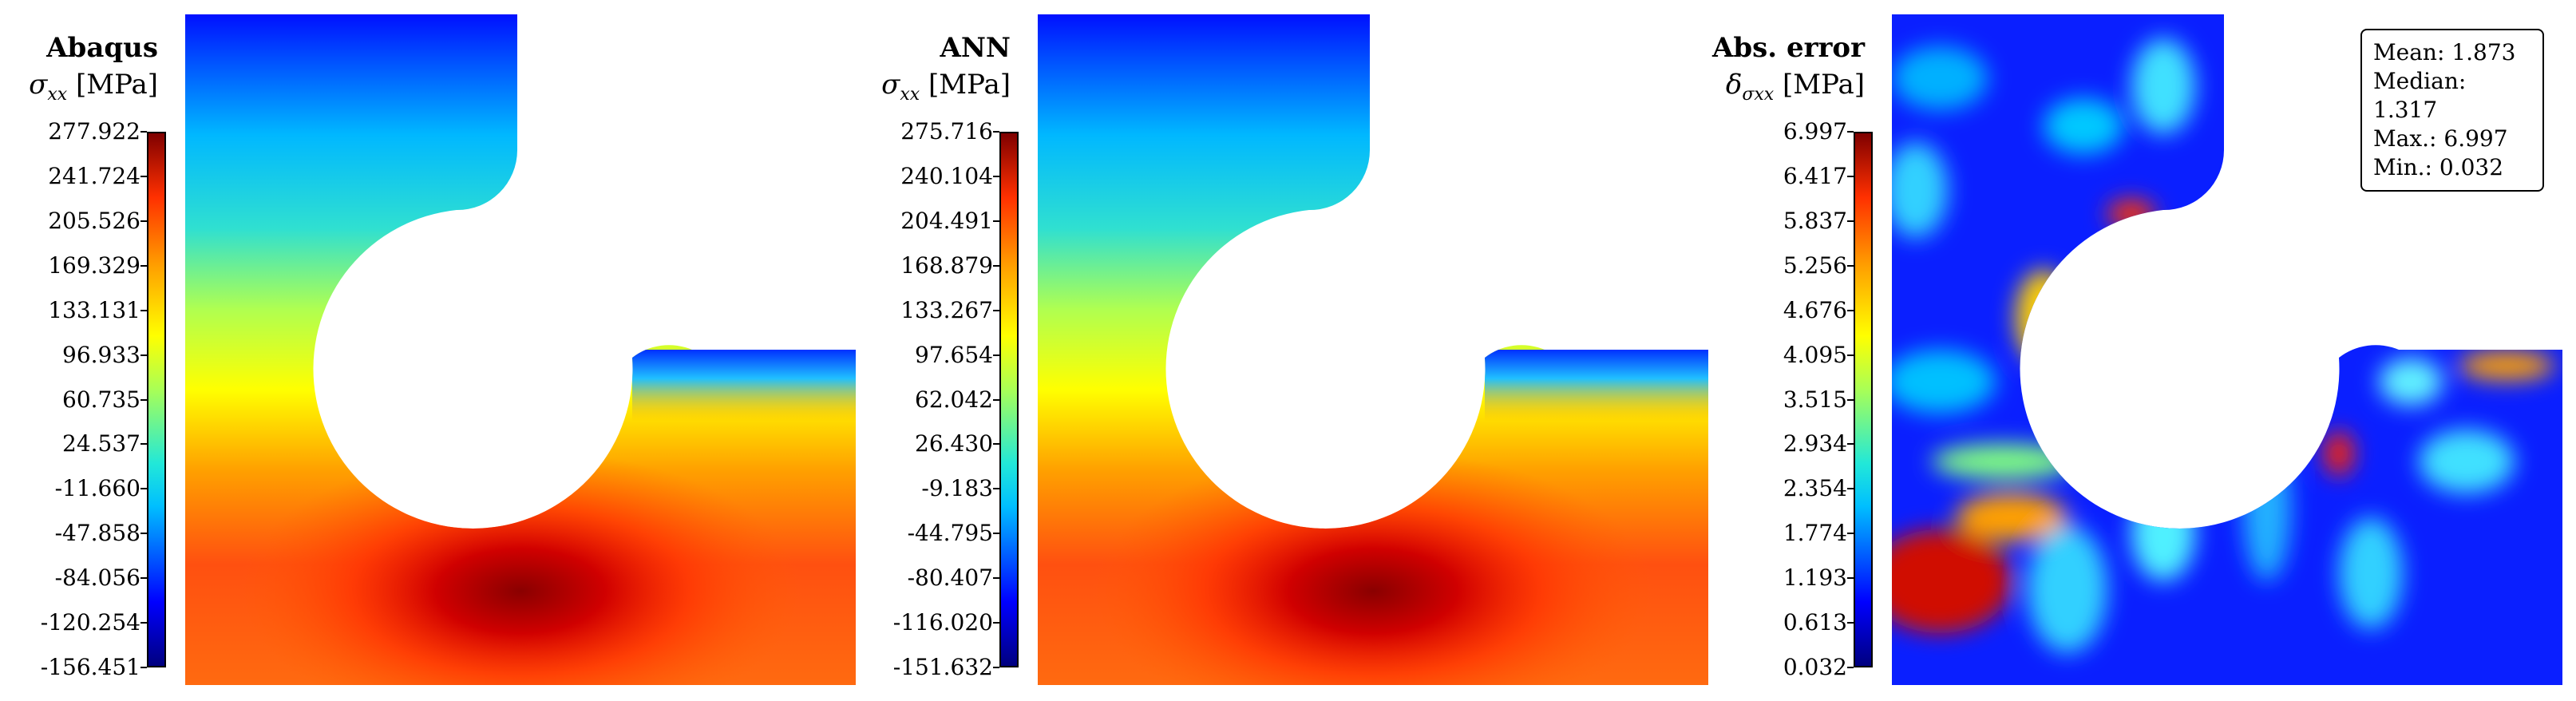 The height and width of the screenshot is (701, 2576). I want to click on colorbar-tick-label: 1.774, so click(1815, 533).